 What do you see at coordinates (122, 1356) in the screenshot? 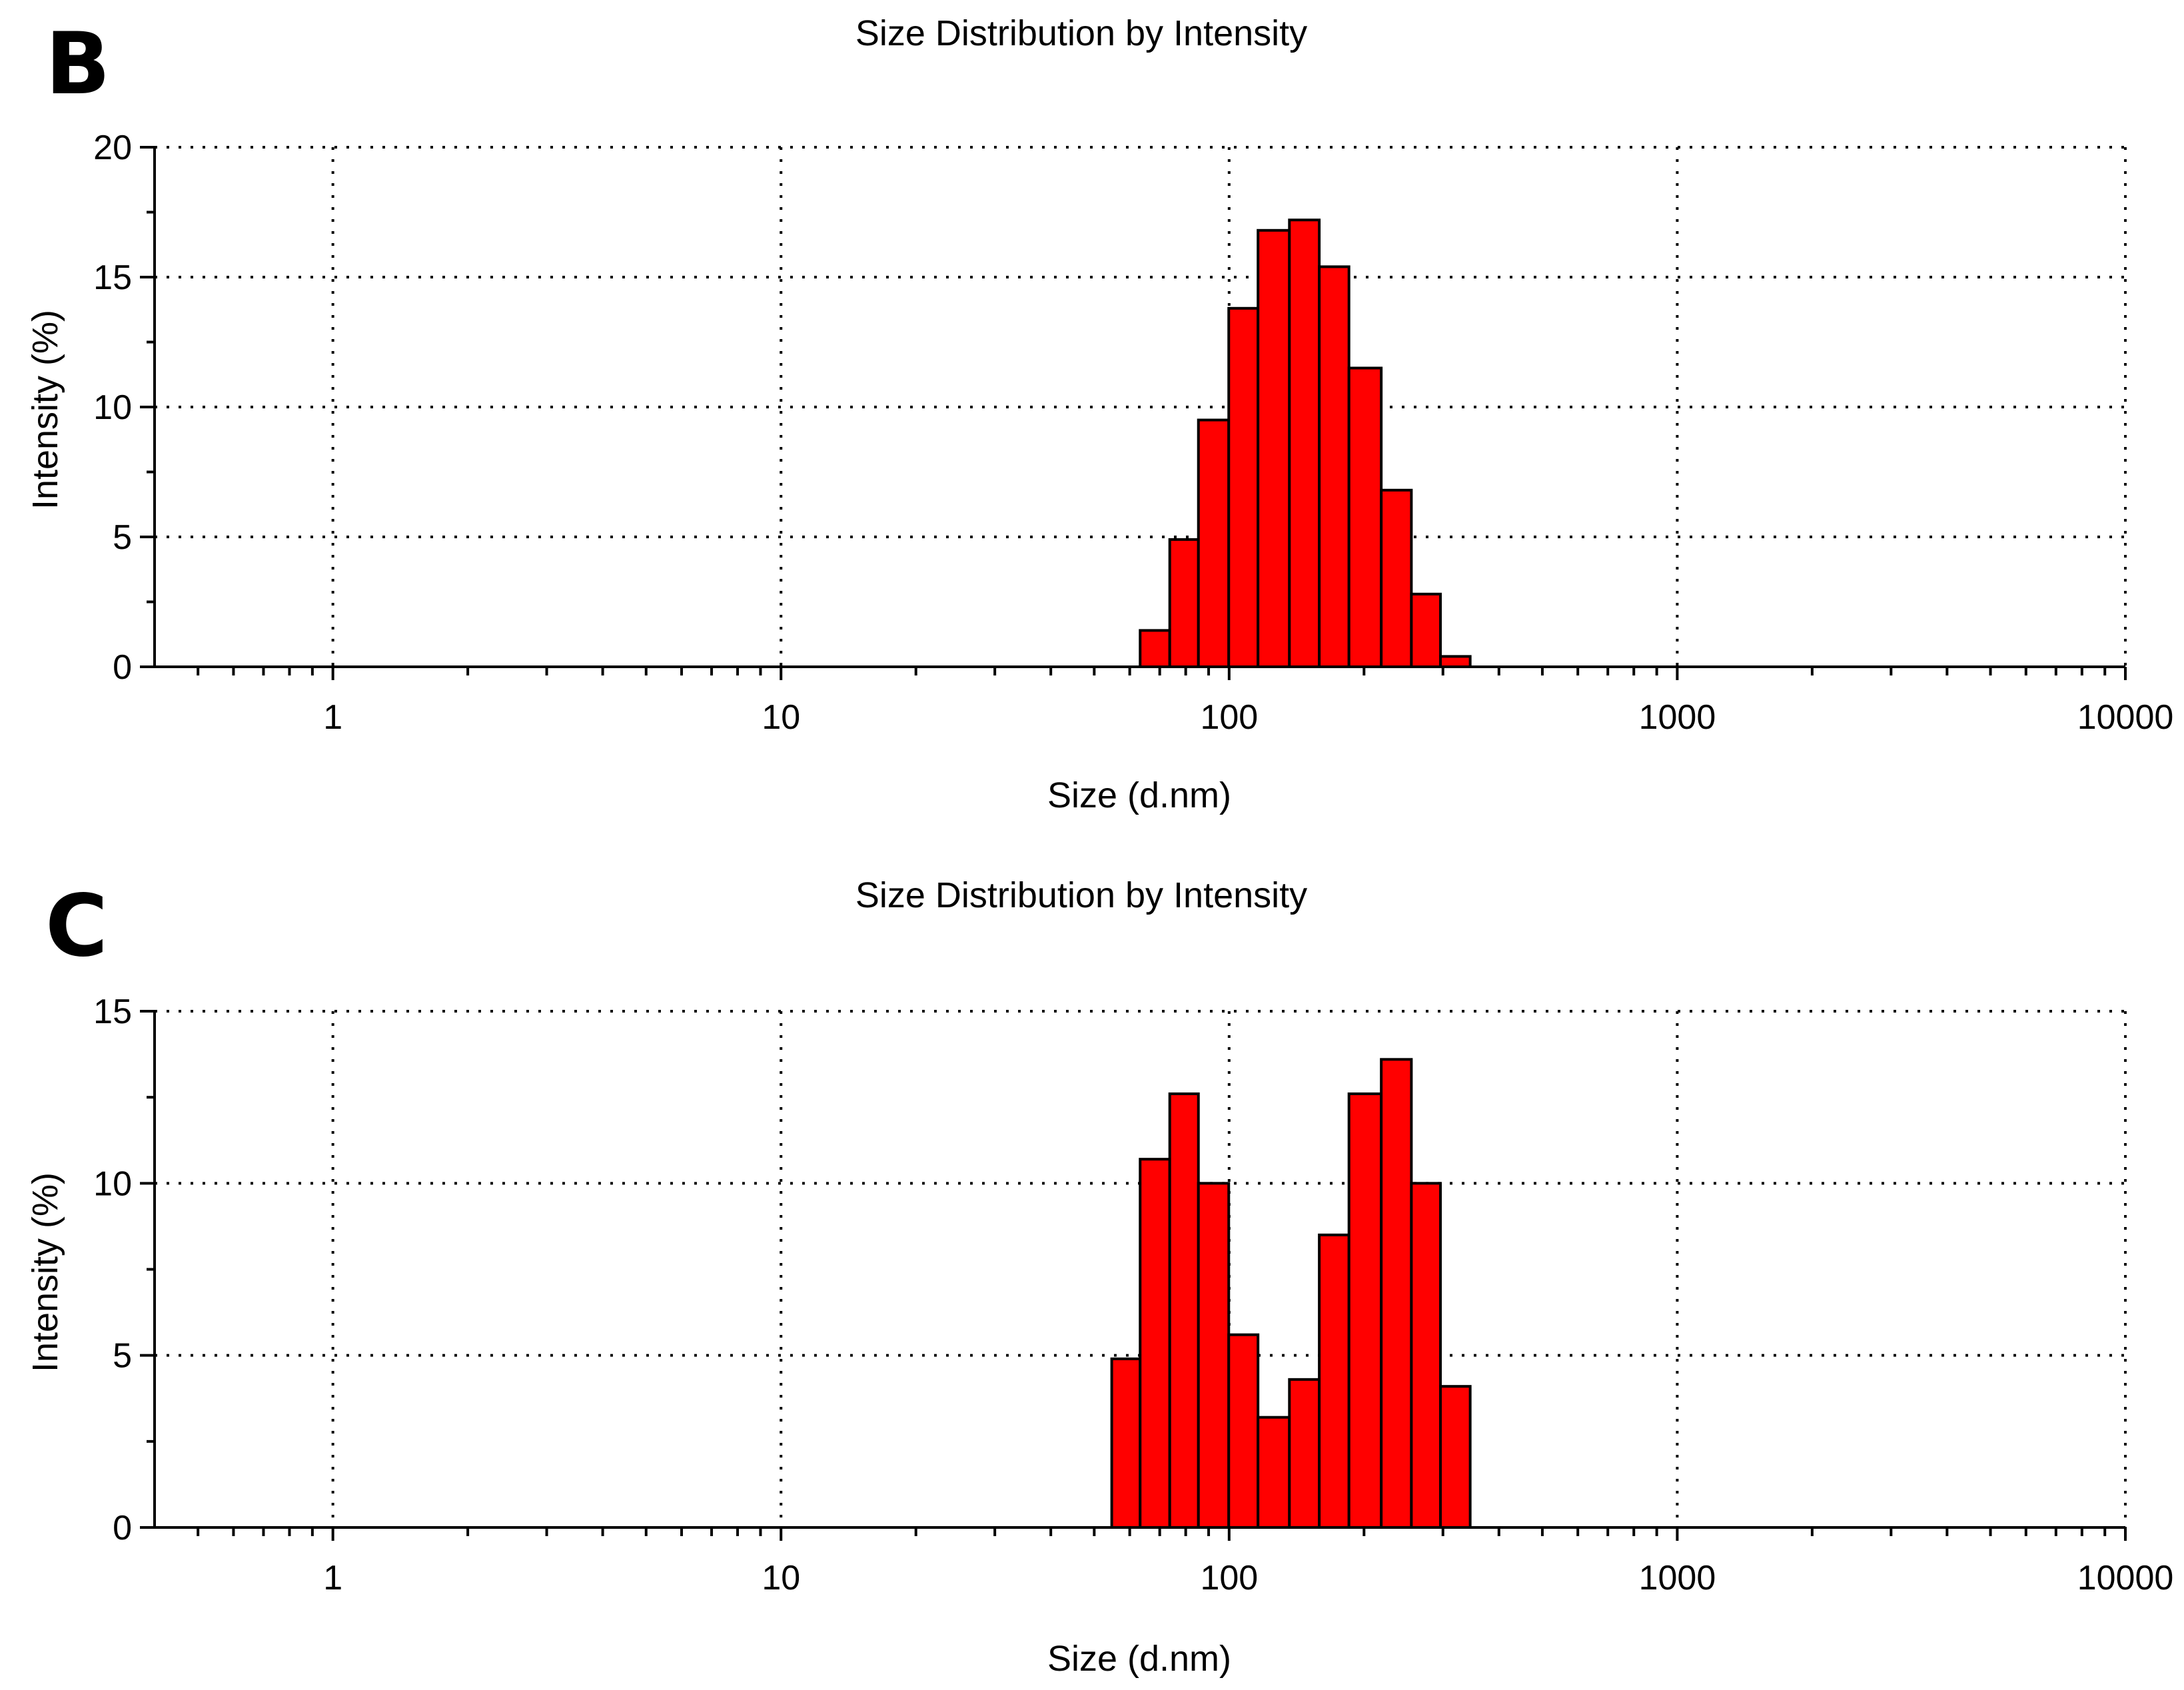
I see `y-tick-label-c: 5` at bounding box center [122, 1356].